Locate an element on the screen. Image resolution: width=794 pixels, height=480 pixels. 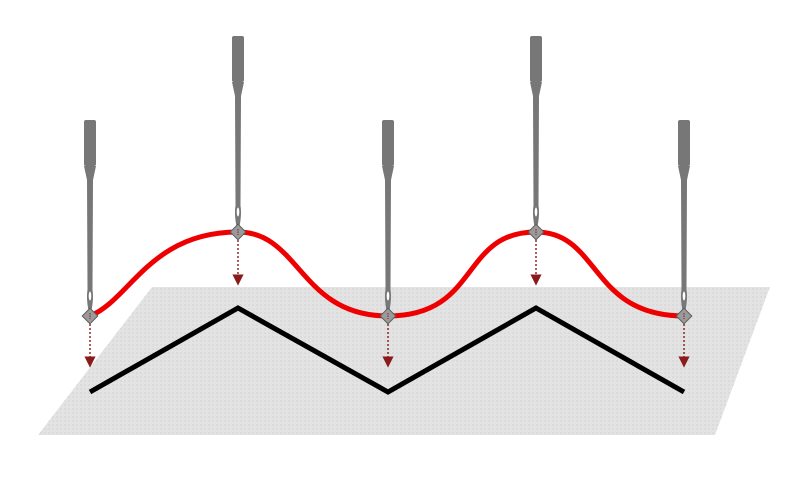
zigzag-stitch is located at coordinates (387, 350).